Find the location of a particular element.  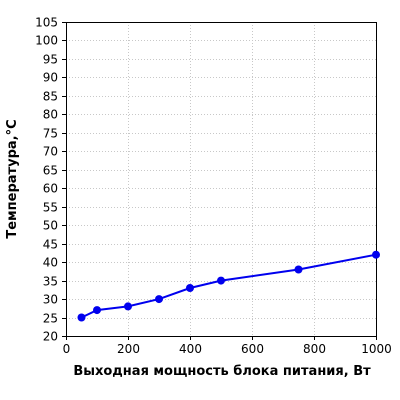

y-axis-title: Температура,°С is located at coordinates (12, 178).